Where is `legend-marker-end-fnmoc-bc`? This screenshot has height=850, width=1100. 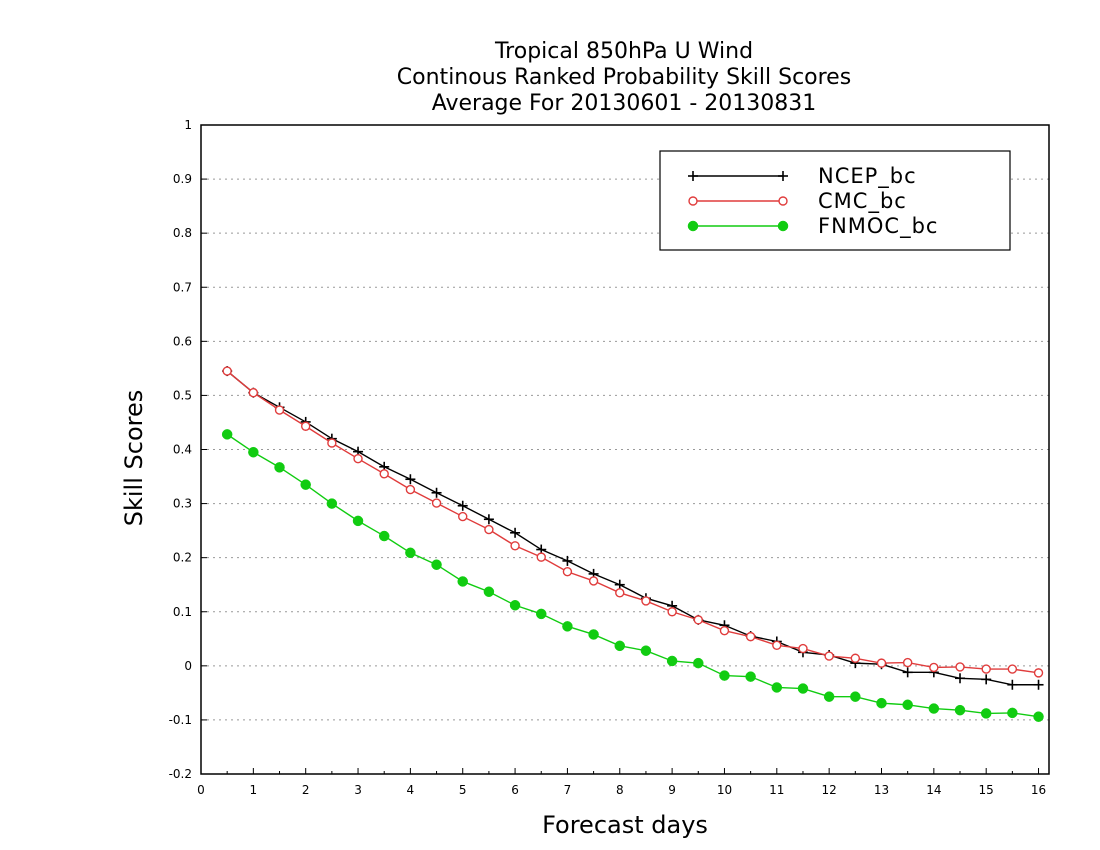 legend-marker-end-fnmoc-bc is located at coordinates (783, 226).